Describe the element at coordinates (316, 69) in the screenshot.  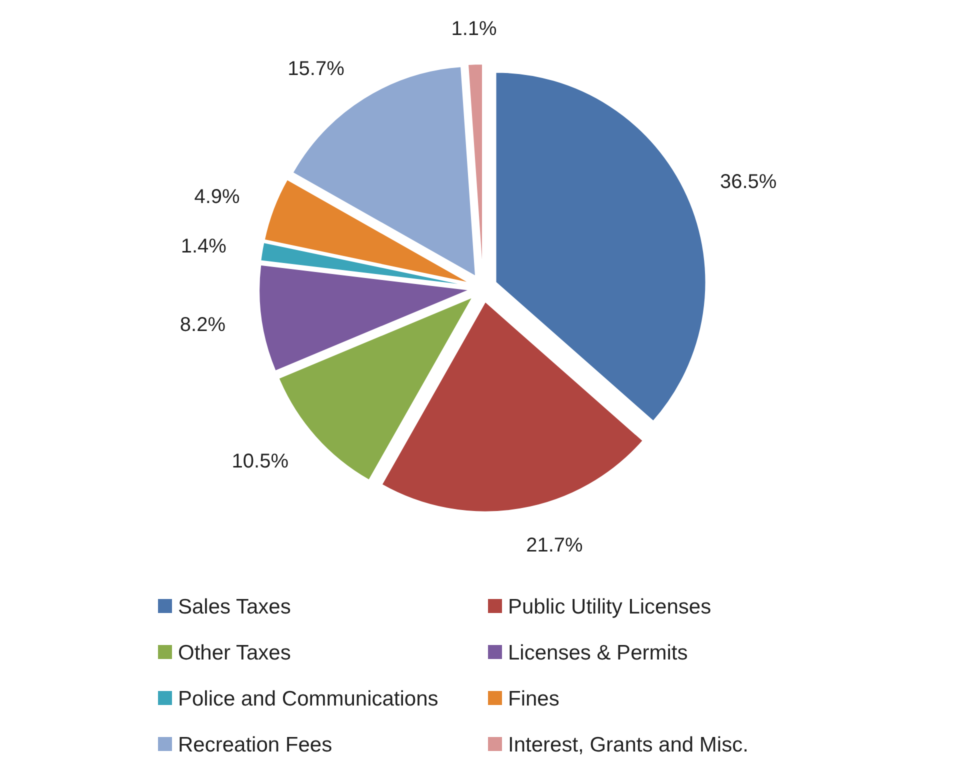
I see `data-label: 15.7%` at that location.